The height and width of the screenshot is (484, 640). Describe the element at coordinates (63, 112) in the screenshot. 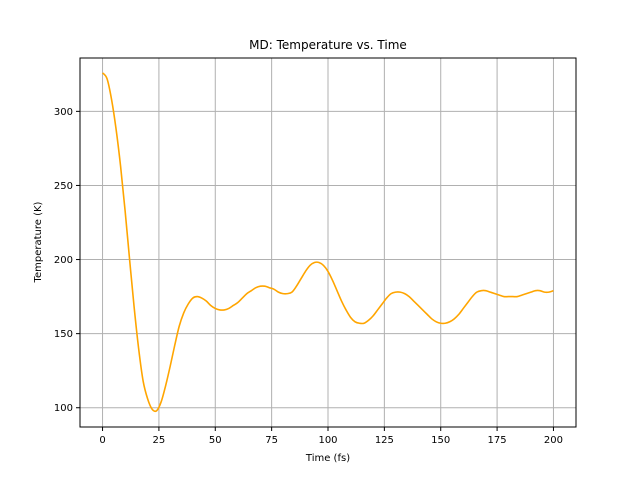

I see `y-tick-label: 300` at that location.